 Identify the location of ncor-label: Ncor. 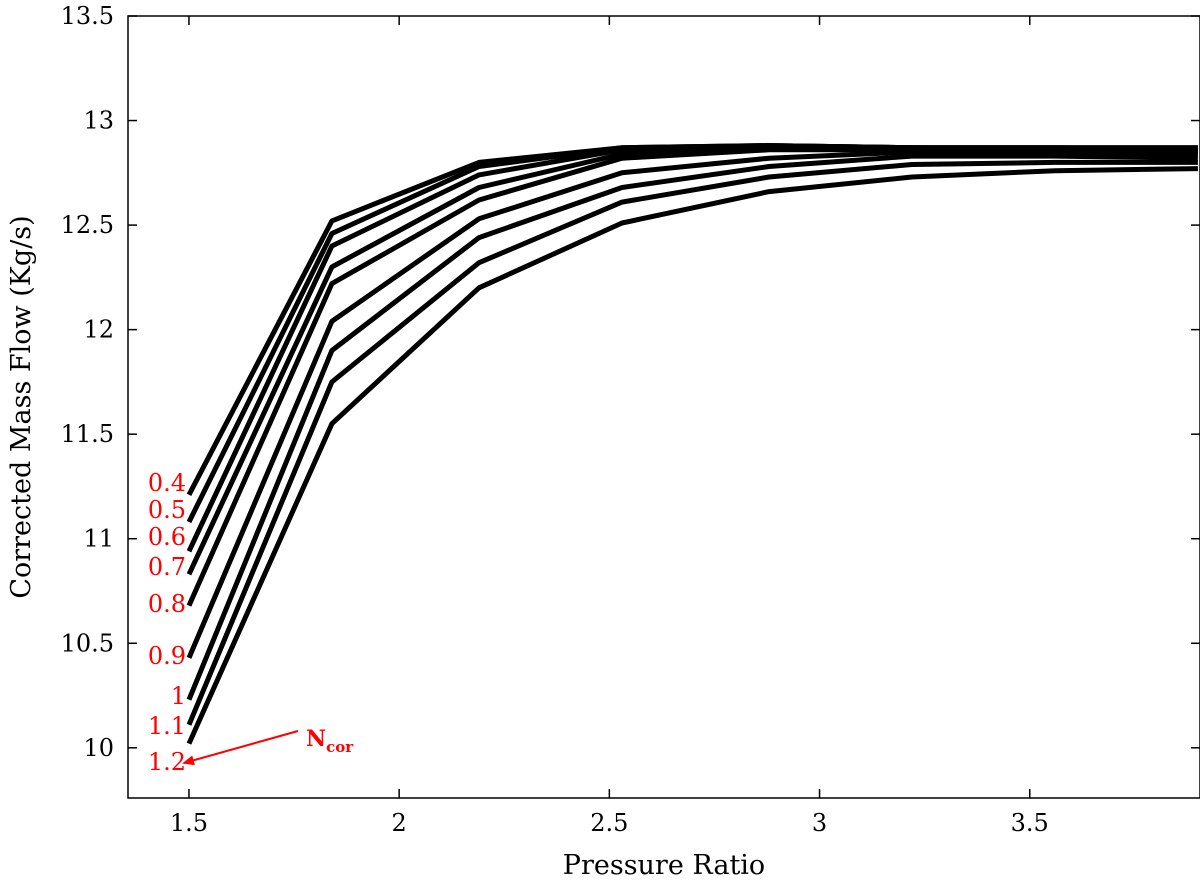
(330, 741).